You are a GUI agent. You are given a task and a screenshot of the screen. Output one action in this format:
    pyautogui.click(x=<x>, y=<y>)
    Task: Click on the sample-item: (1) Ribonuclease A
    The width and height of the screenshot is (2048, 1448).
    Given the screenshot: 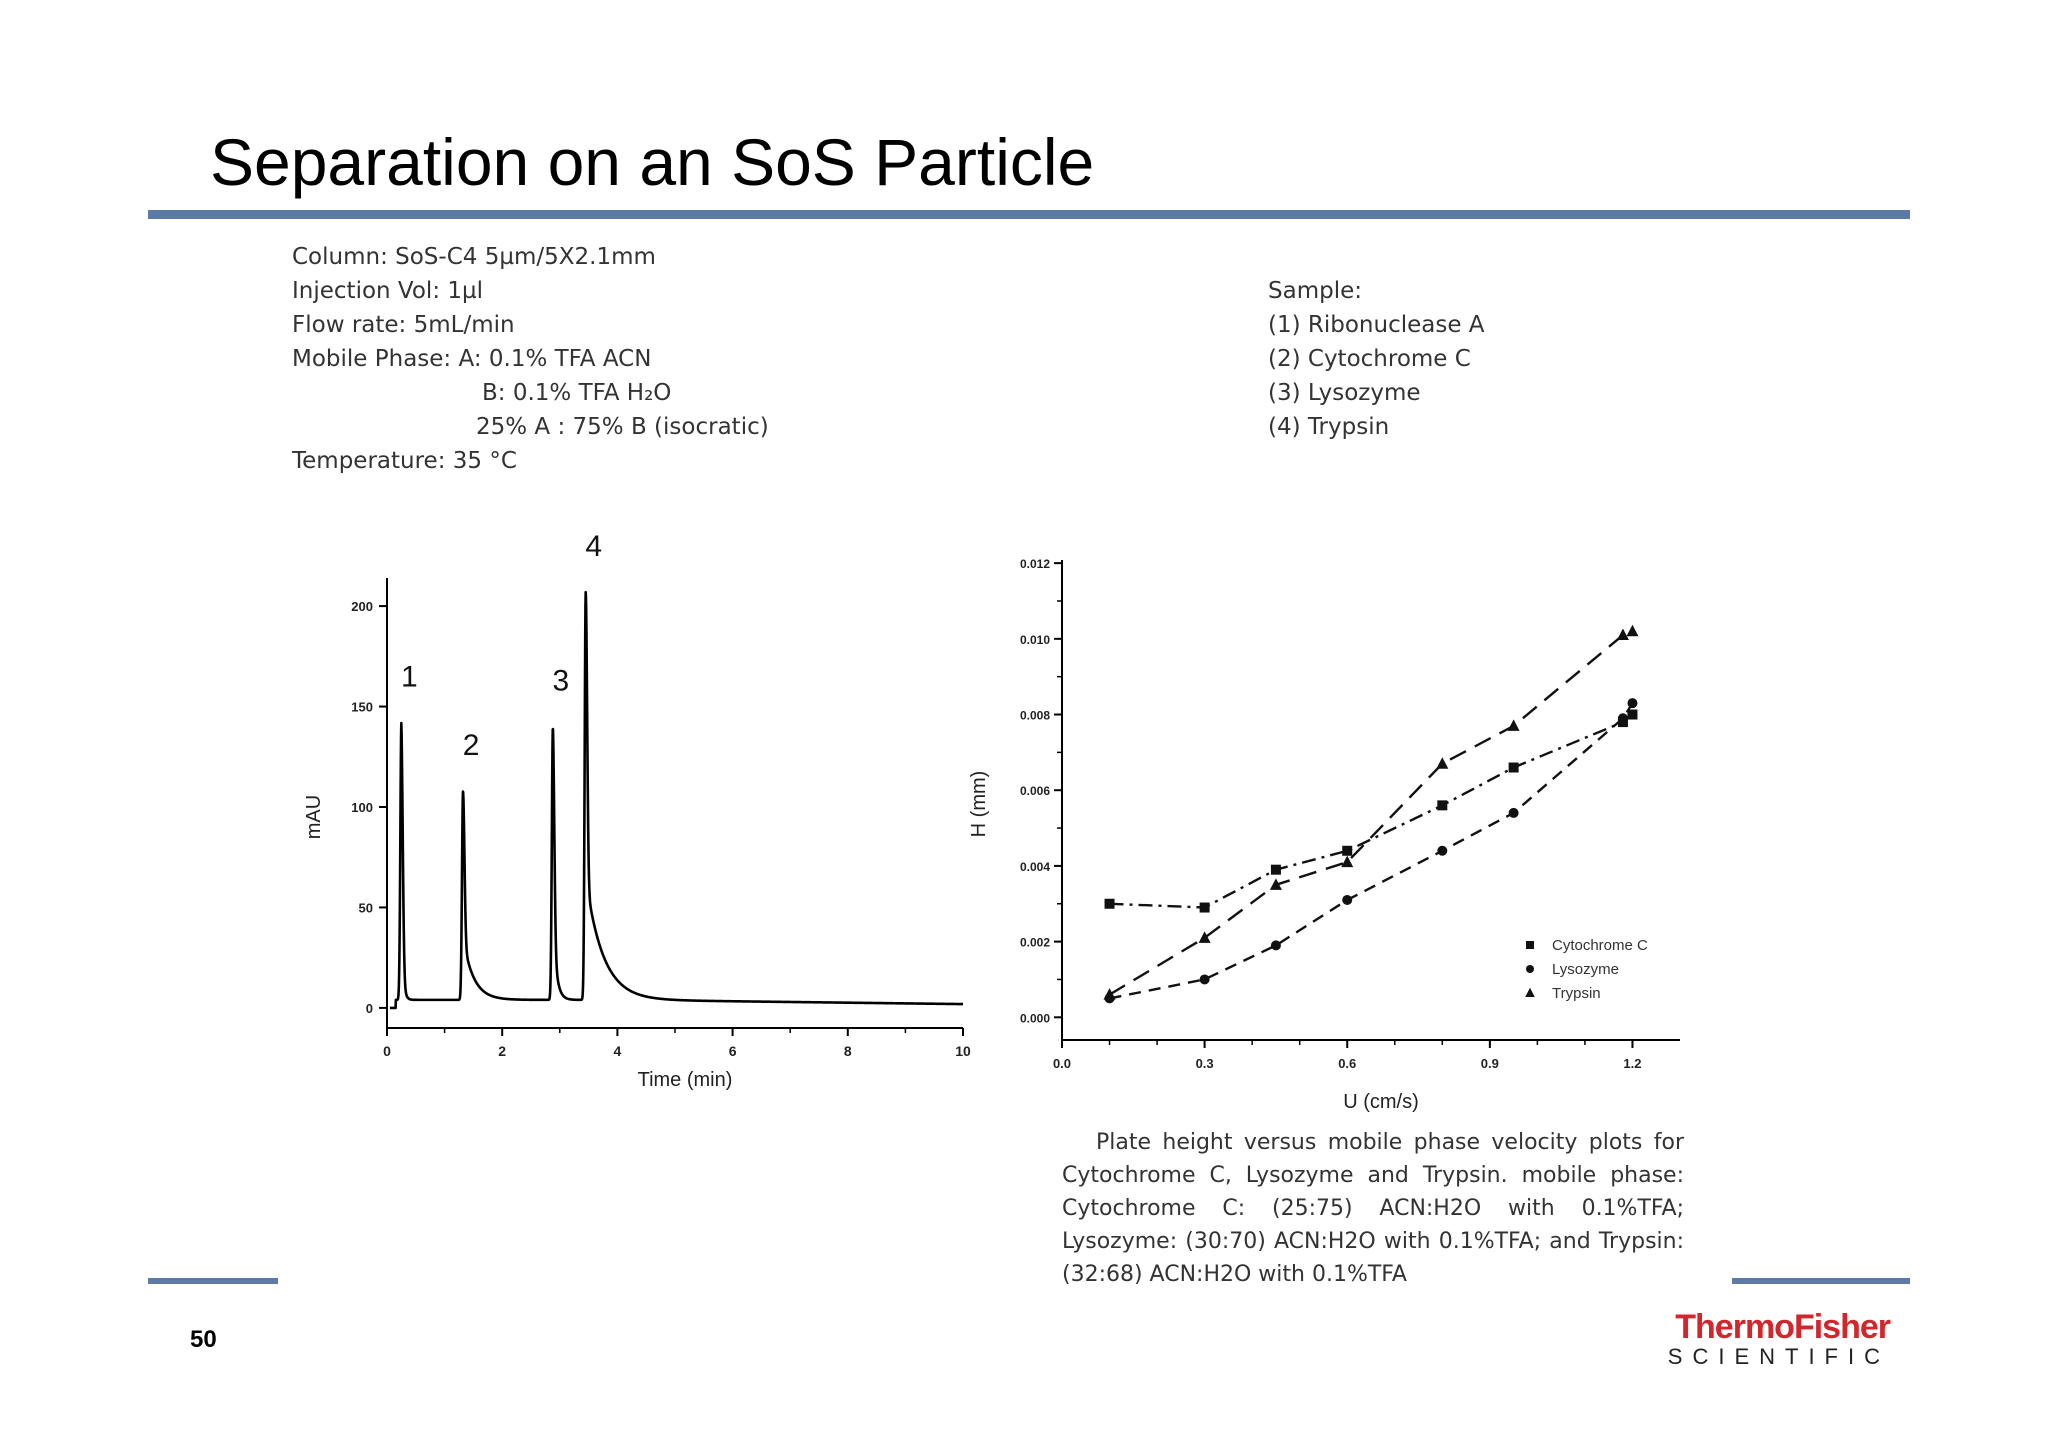 What is the action you would take?
    pyautogui.click(x=1376, y=325)
    